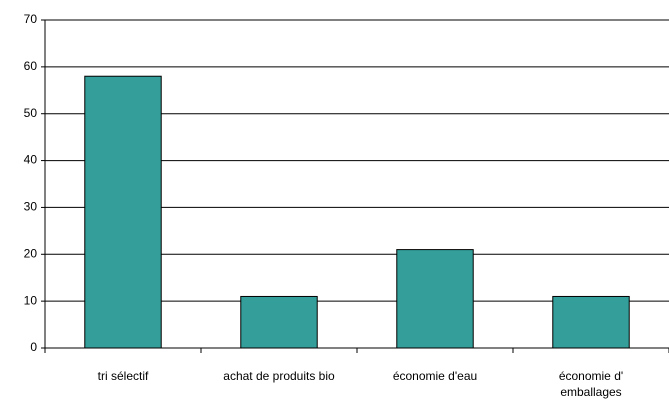 This screenshot has height=405, width=669. Describe the element at coordinates (31, 19) in the screenshot. I see `y-tick-label: 70` at that location.